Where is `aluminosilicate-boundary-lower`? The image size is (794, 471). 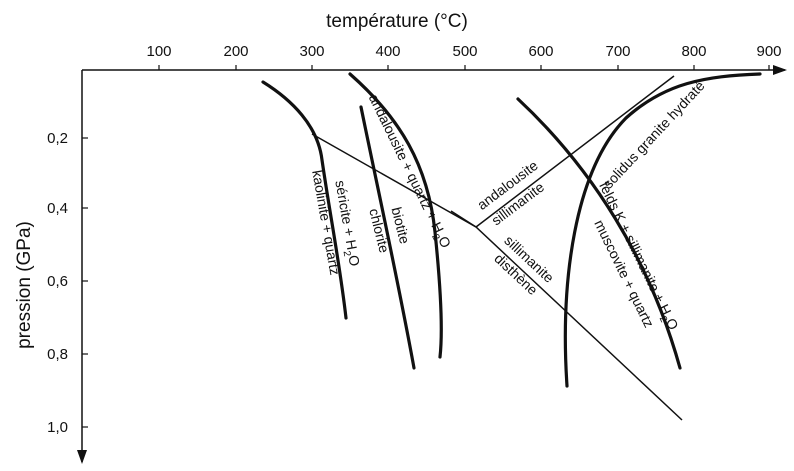
aluminosilicate-boundary-lower is located at coordinates (394, 180).